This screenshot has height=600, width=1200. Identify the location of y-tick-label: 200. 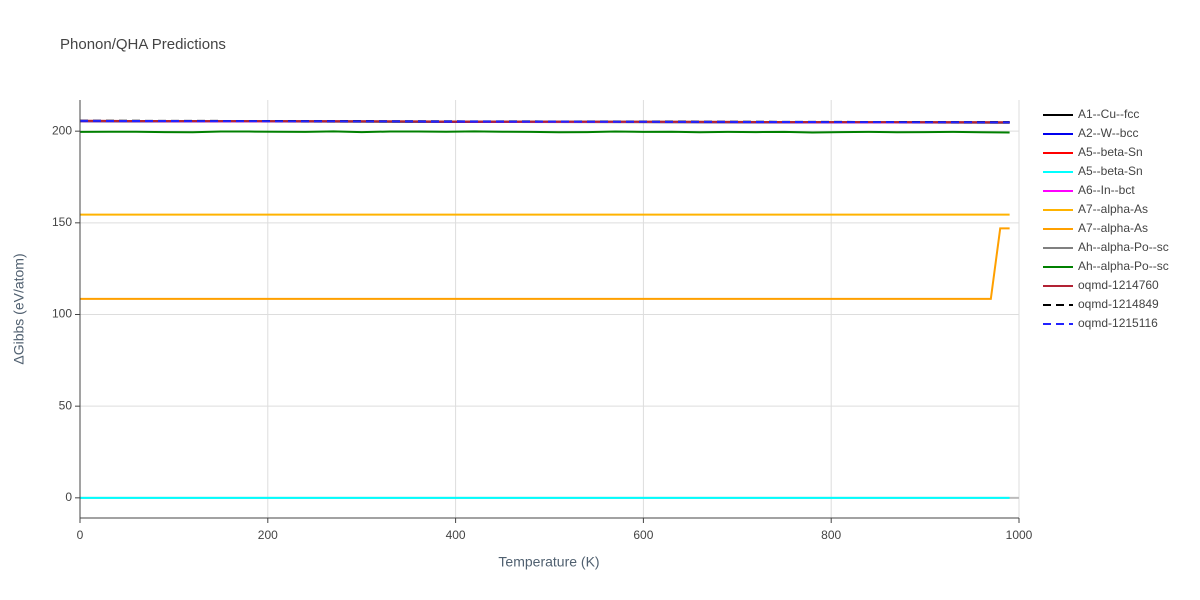
(62, 130).